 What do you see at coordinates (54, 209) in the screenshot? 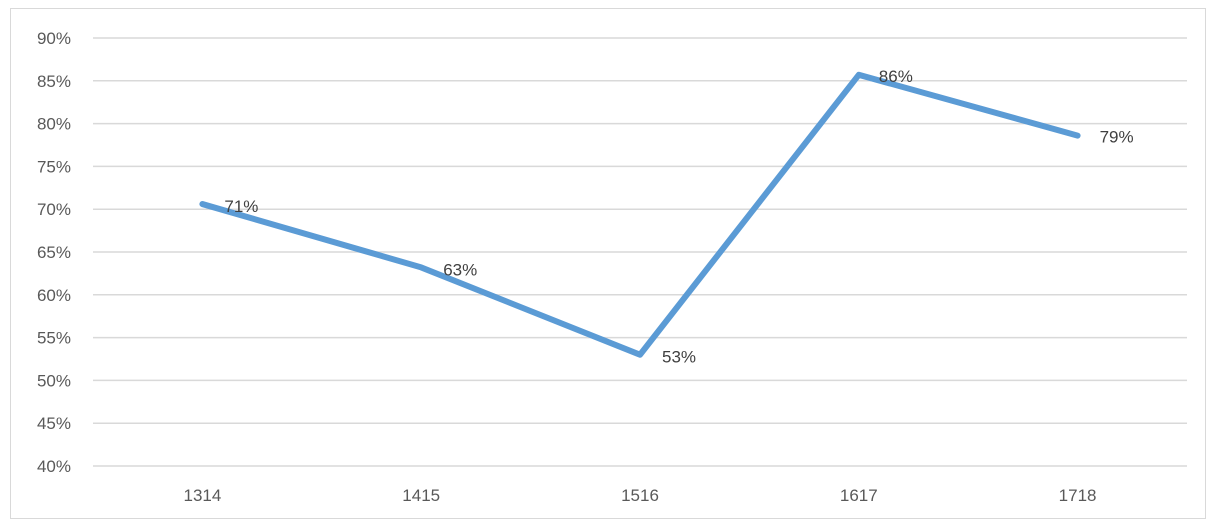
I see `y-tick-label: 70%` at bounding box center [54, 209].